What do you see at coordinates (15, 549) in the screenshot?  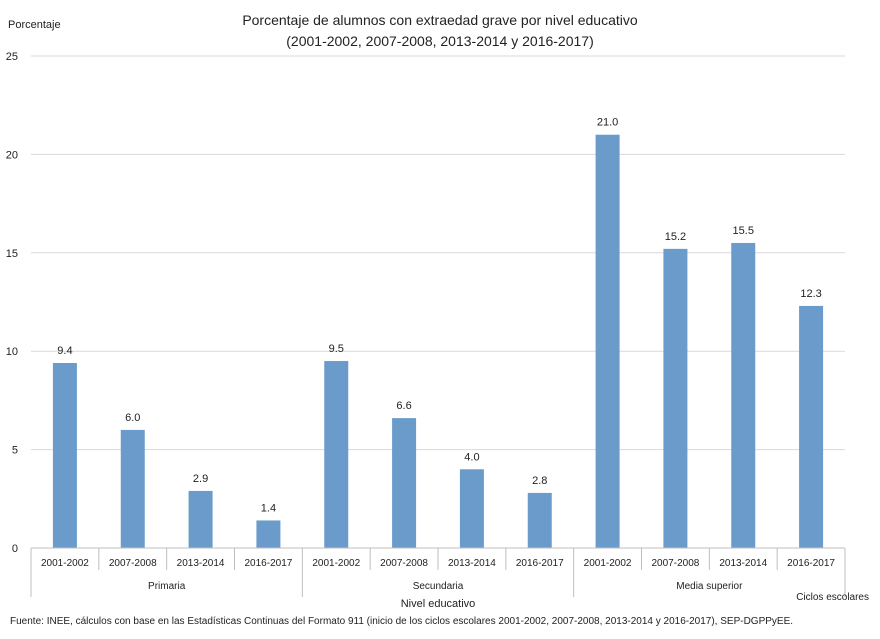 I see `y-tick-label: 0` at bounding box center [15, 549].